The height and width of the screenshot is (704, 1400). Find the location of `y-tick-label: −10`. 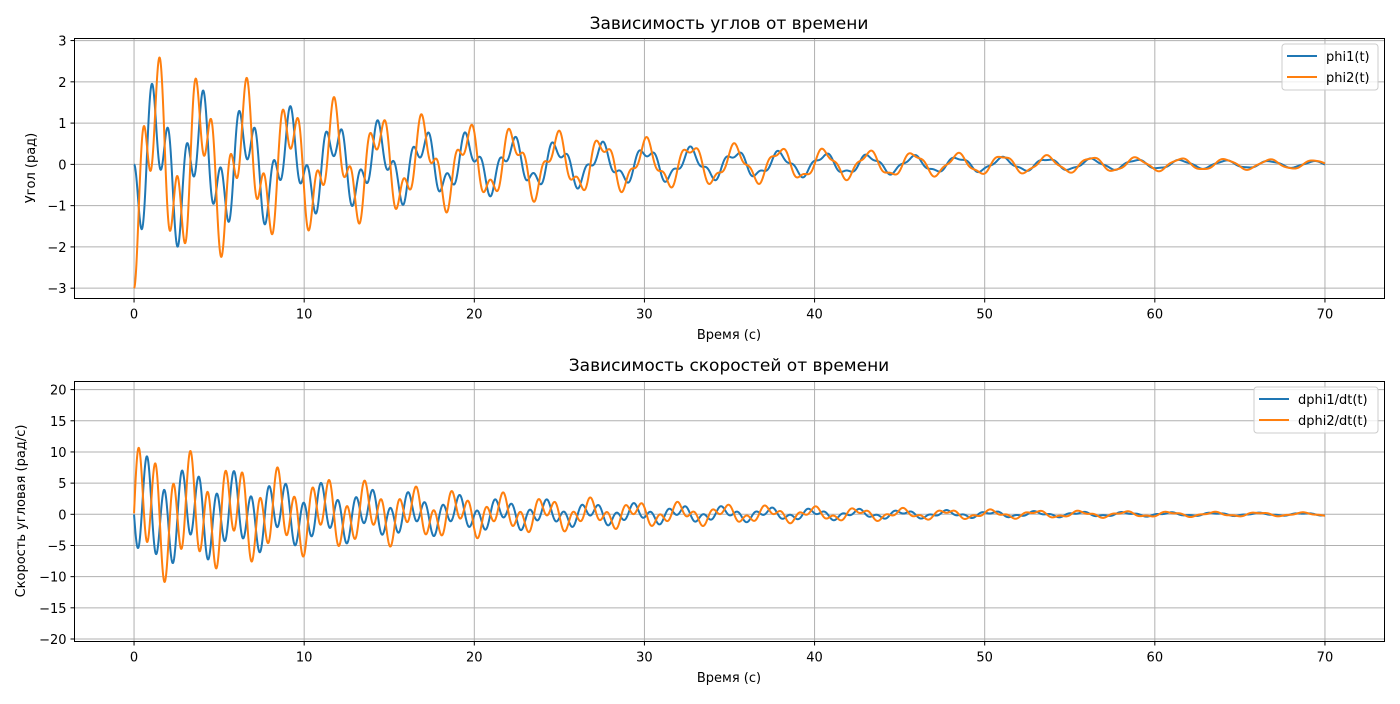

y-tick-label: −10 is located at coordinates (52, 578).